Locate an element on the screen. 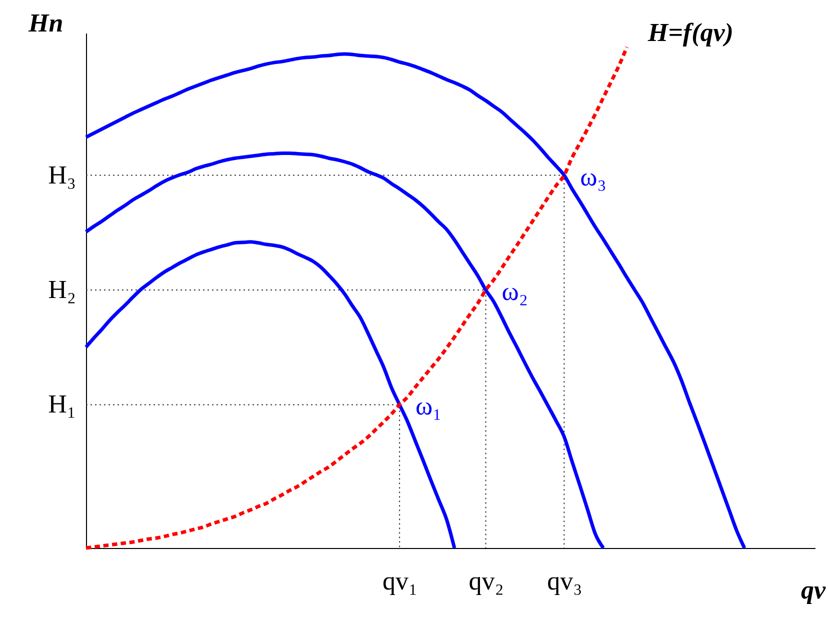  series-label: H₃ is located at coordinates (62, 175).